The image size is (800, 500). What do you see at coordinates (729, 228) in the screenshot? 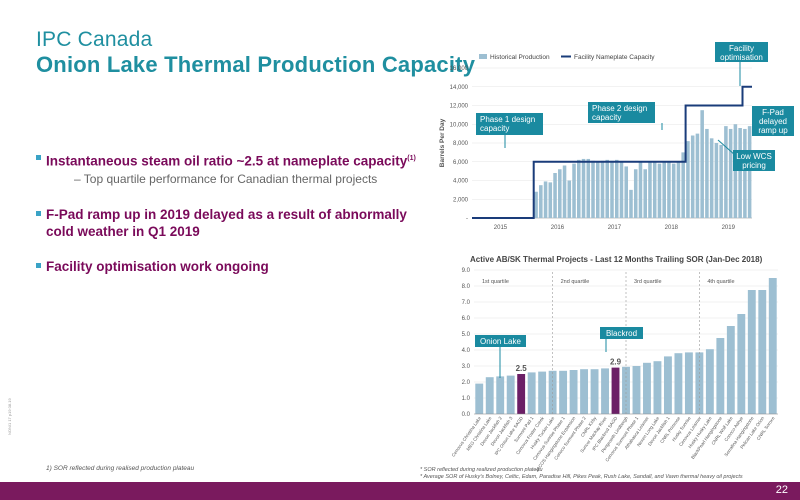
I see `x-tick-label: 2019` at bounding box center [729, 228].